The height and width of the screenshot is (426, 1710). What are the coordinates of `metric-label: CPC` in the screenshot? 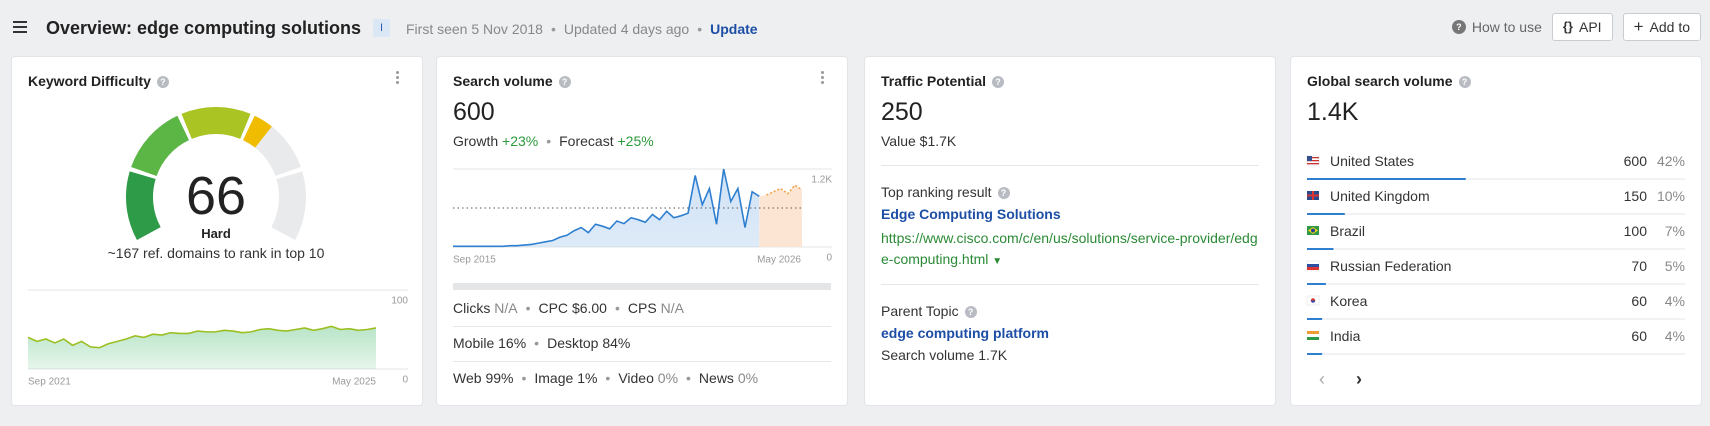 It's located at (553, 308).